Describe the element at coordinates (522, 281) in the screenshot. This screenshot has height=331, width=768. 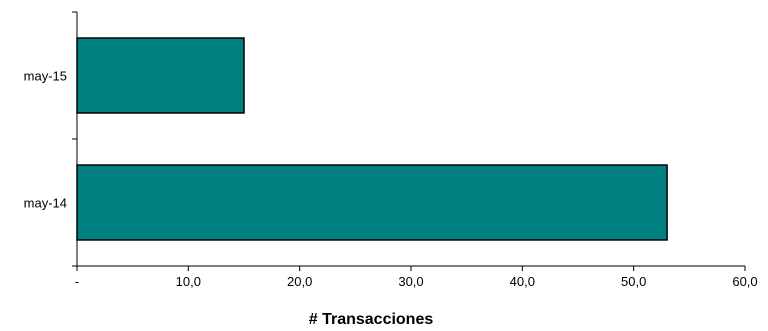
I see `x-tick-label: 40,0` at that location.